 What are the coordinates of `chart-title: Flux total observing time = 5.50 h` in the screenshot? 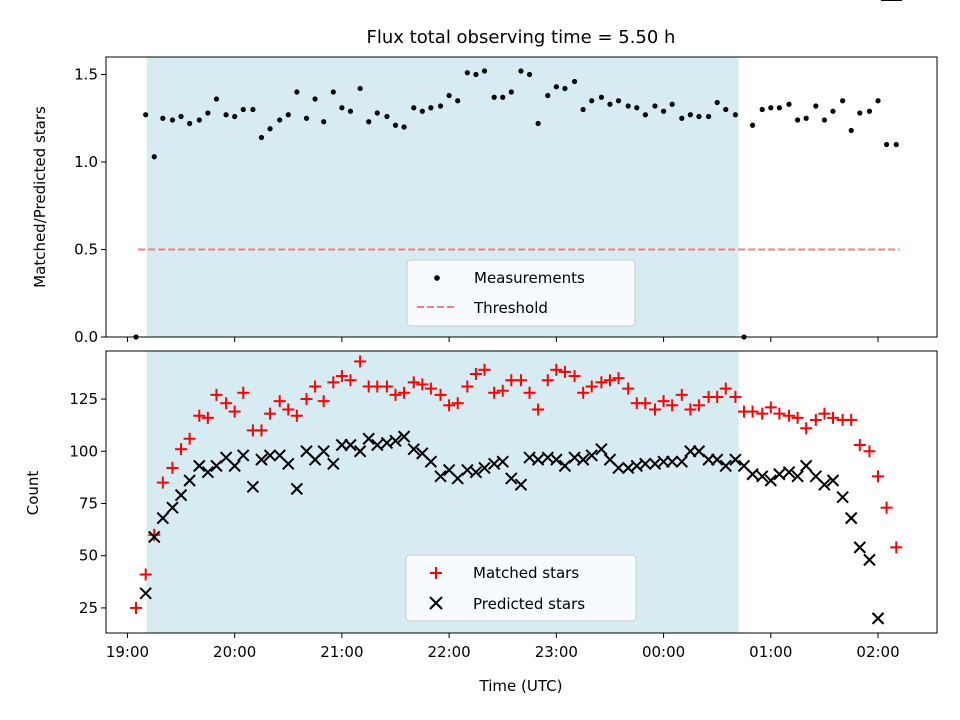 It's located at (521, 37).